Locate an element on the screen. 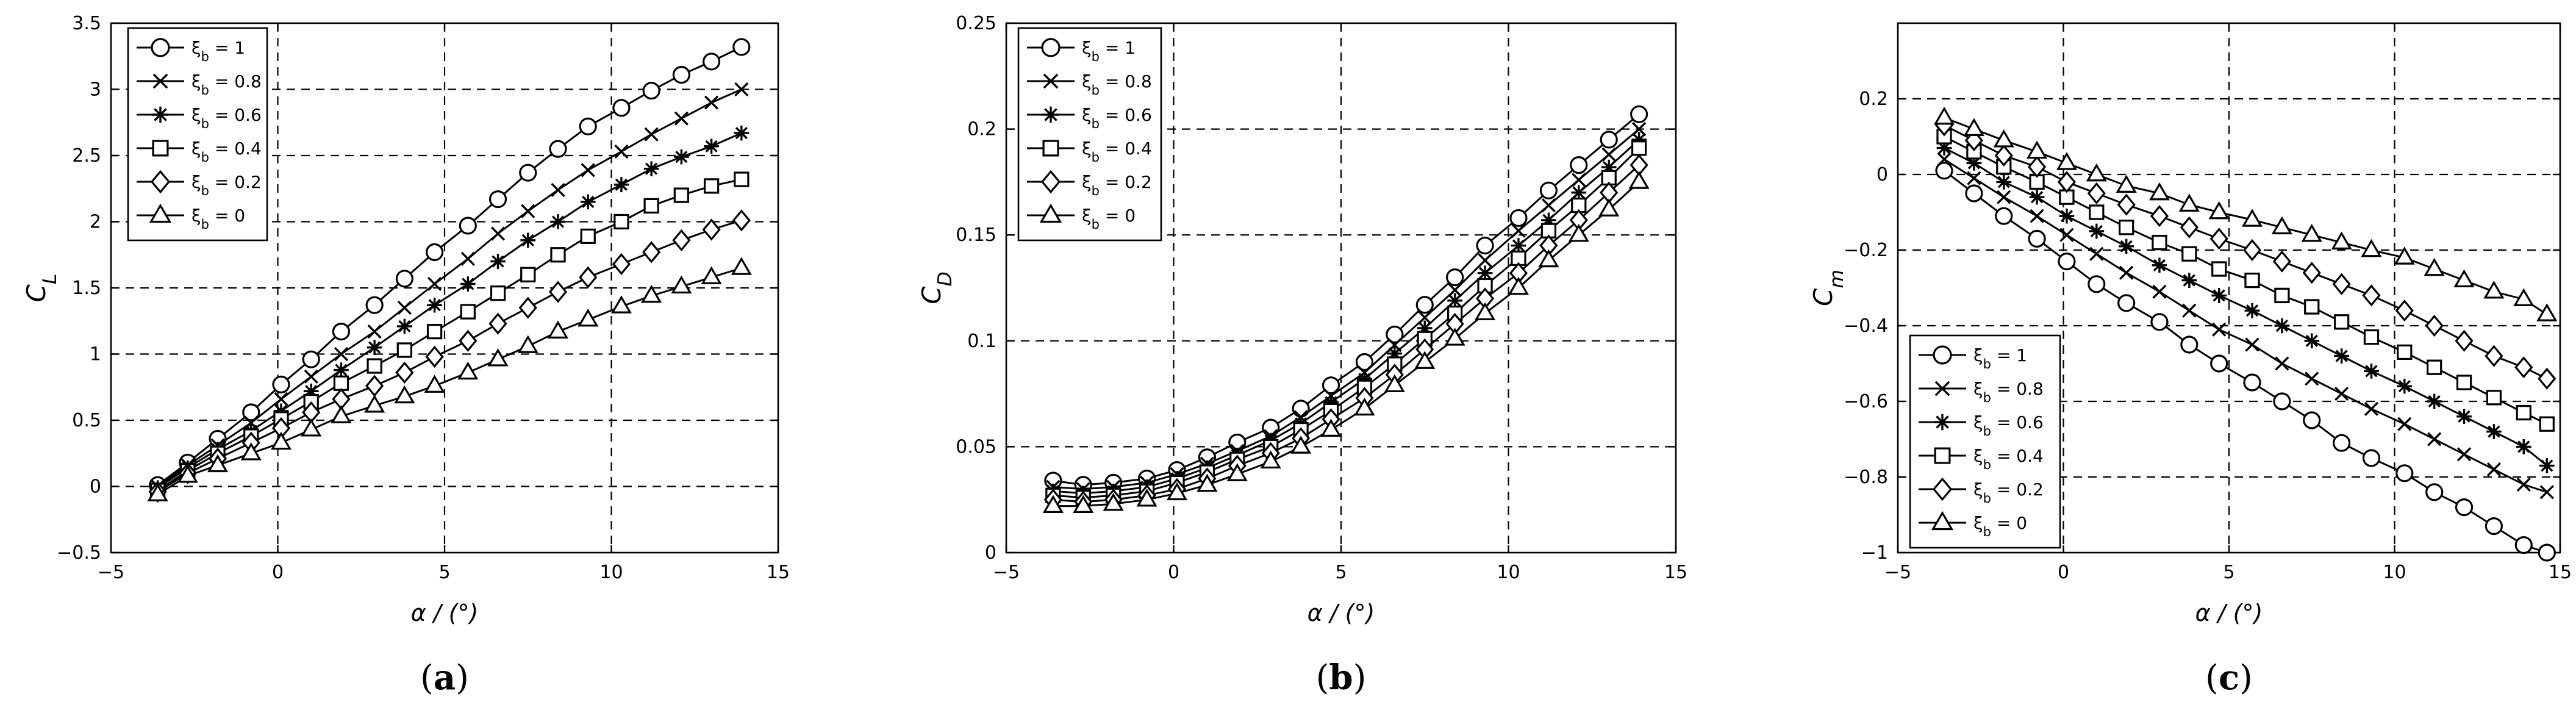 This screenshot has height=710, width=2576. y-tick-label: −0.6 is located at coordinates (1866, 402).